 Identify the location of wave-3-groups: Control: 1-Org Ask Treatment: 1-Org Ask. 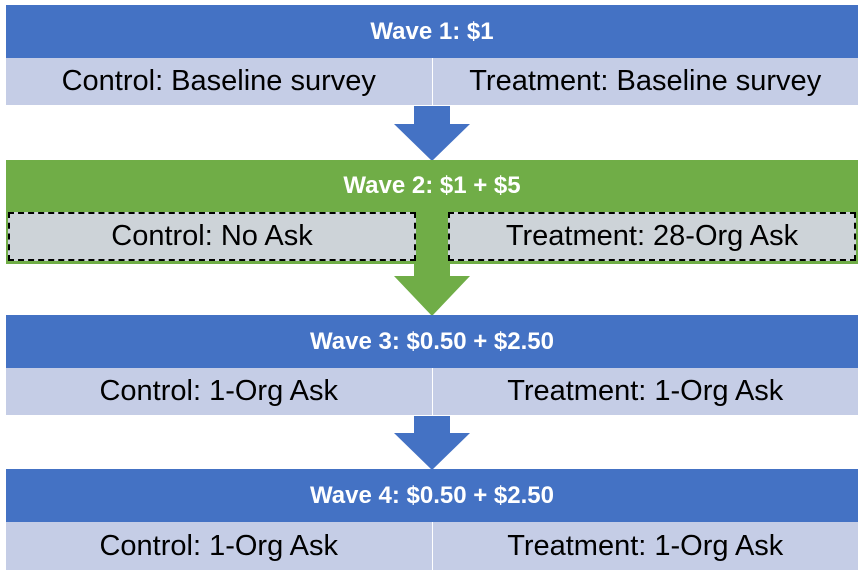
(432, 391).